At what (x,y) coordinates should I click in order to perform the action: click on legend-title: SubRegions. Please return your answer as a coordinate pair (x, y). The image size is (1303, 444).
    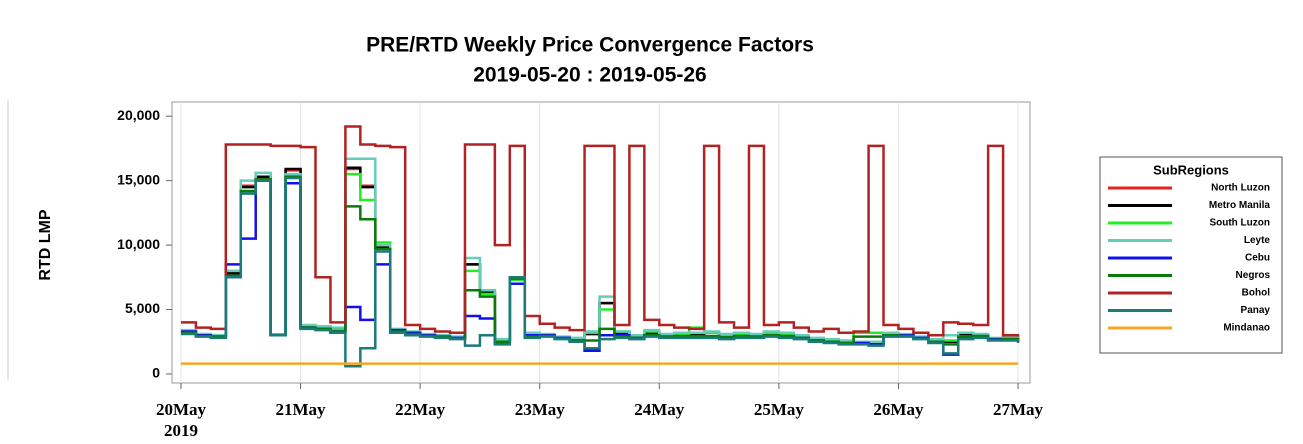
    Looking at the image, I should click on (1191, 169).